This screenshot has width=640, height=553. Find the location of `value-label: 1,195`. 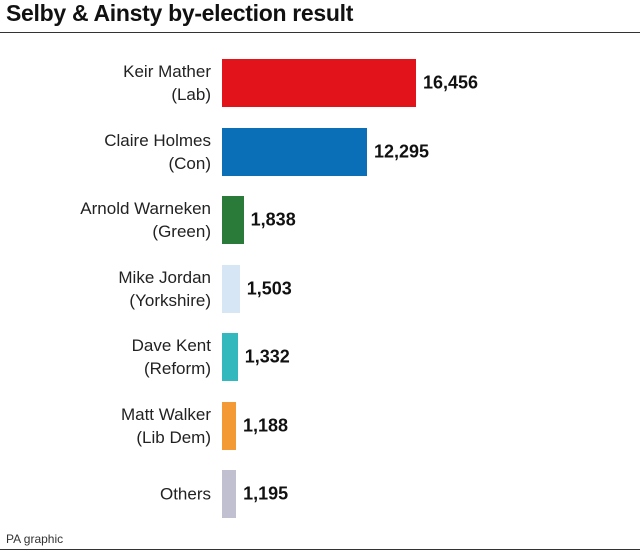

value-label: 1,195 is located at coordinates (266, 493).